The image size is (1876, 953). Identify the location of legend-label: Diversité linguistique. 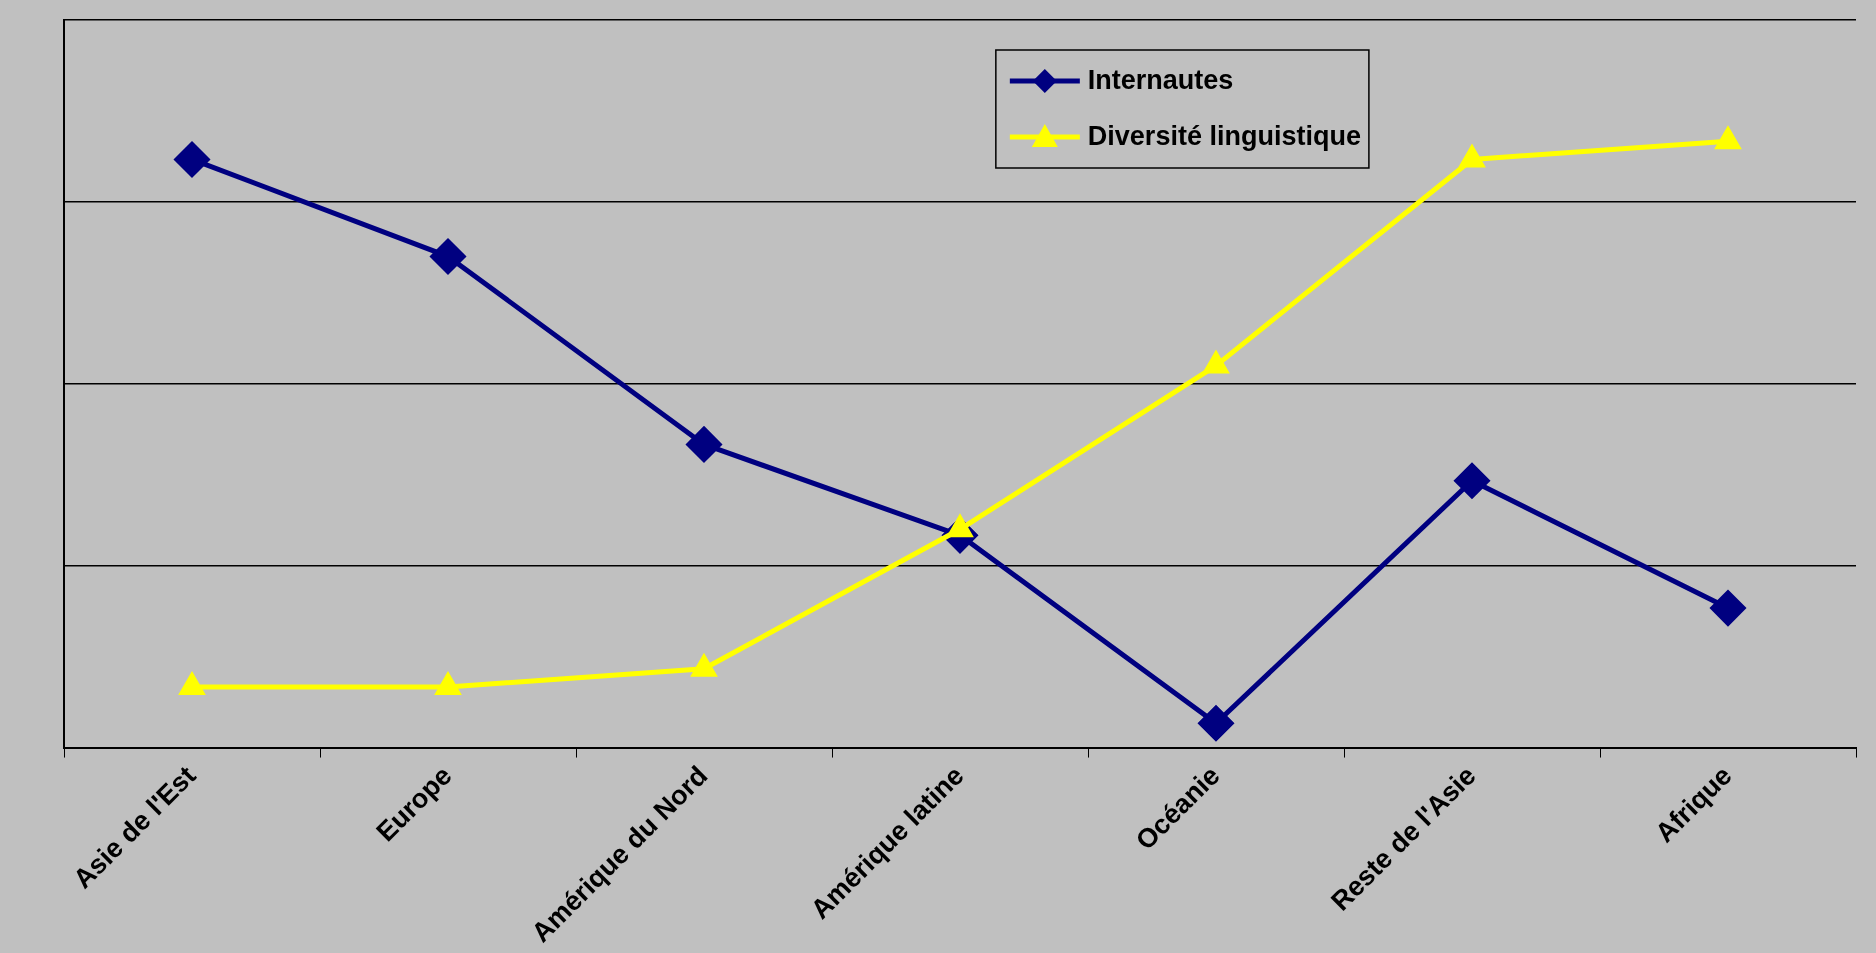
(1224, 136).